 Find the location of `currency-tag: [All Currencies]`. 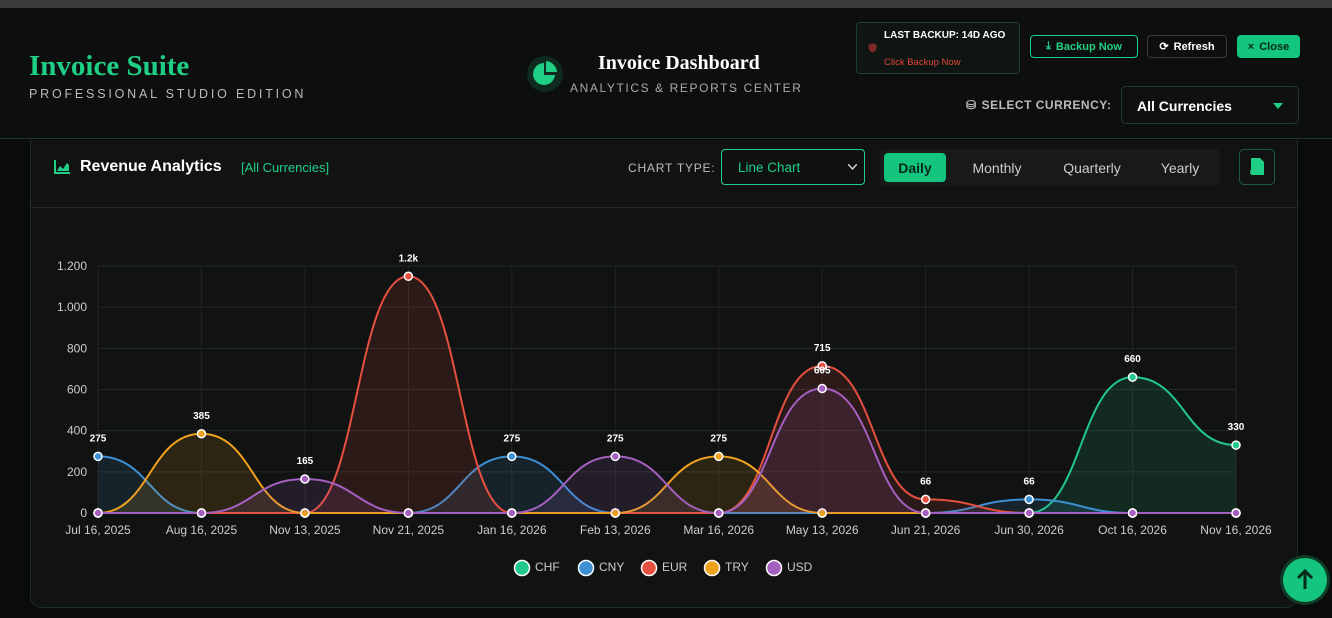

currency-tag: [All Currencies] is located at coordinates (285, 167).